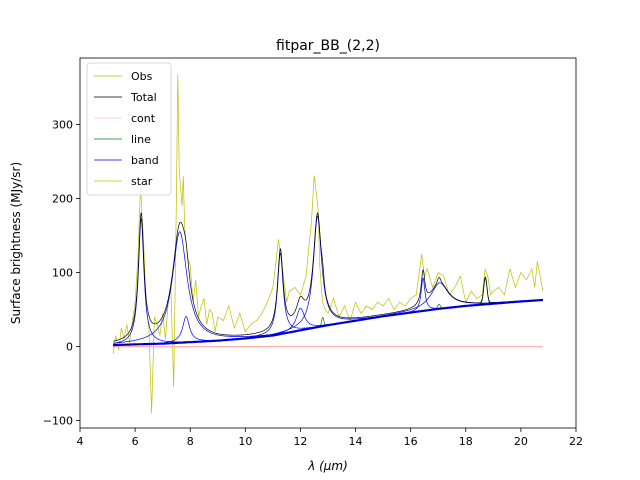  Describe the element at coordinates (80, 441) in the screenshot. I see `x-tick-label: 4` at that location.